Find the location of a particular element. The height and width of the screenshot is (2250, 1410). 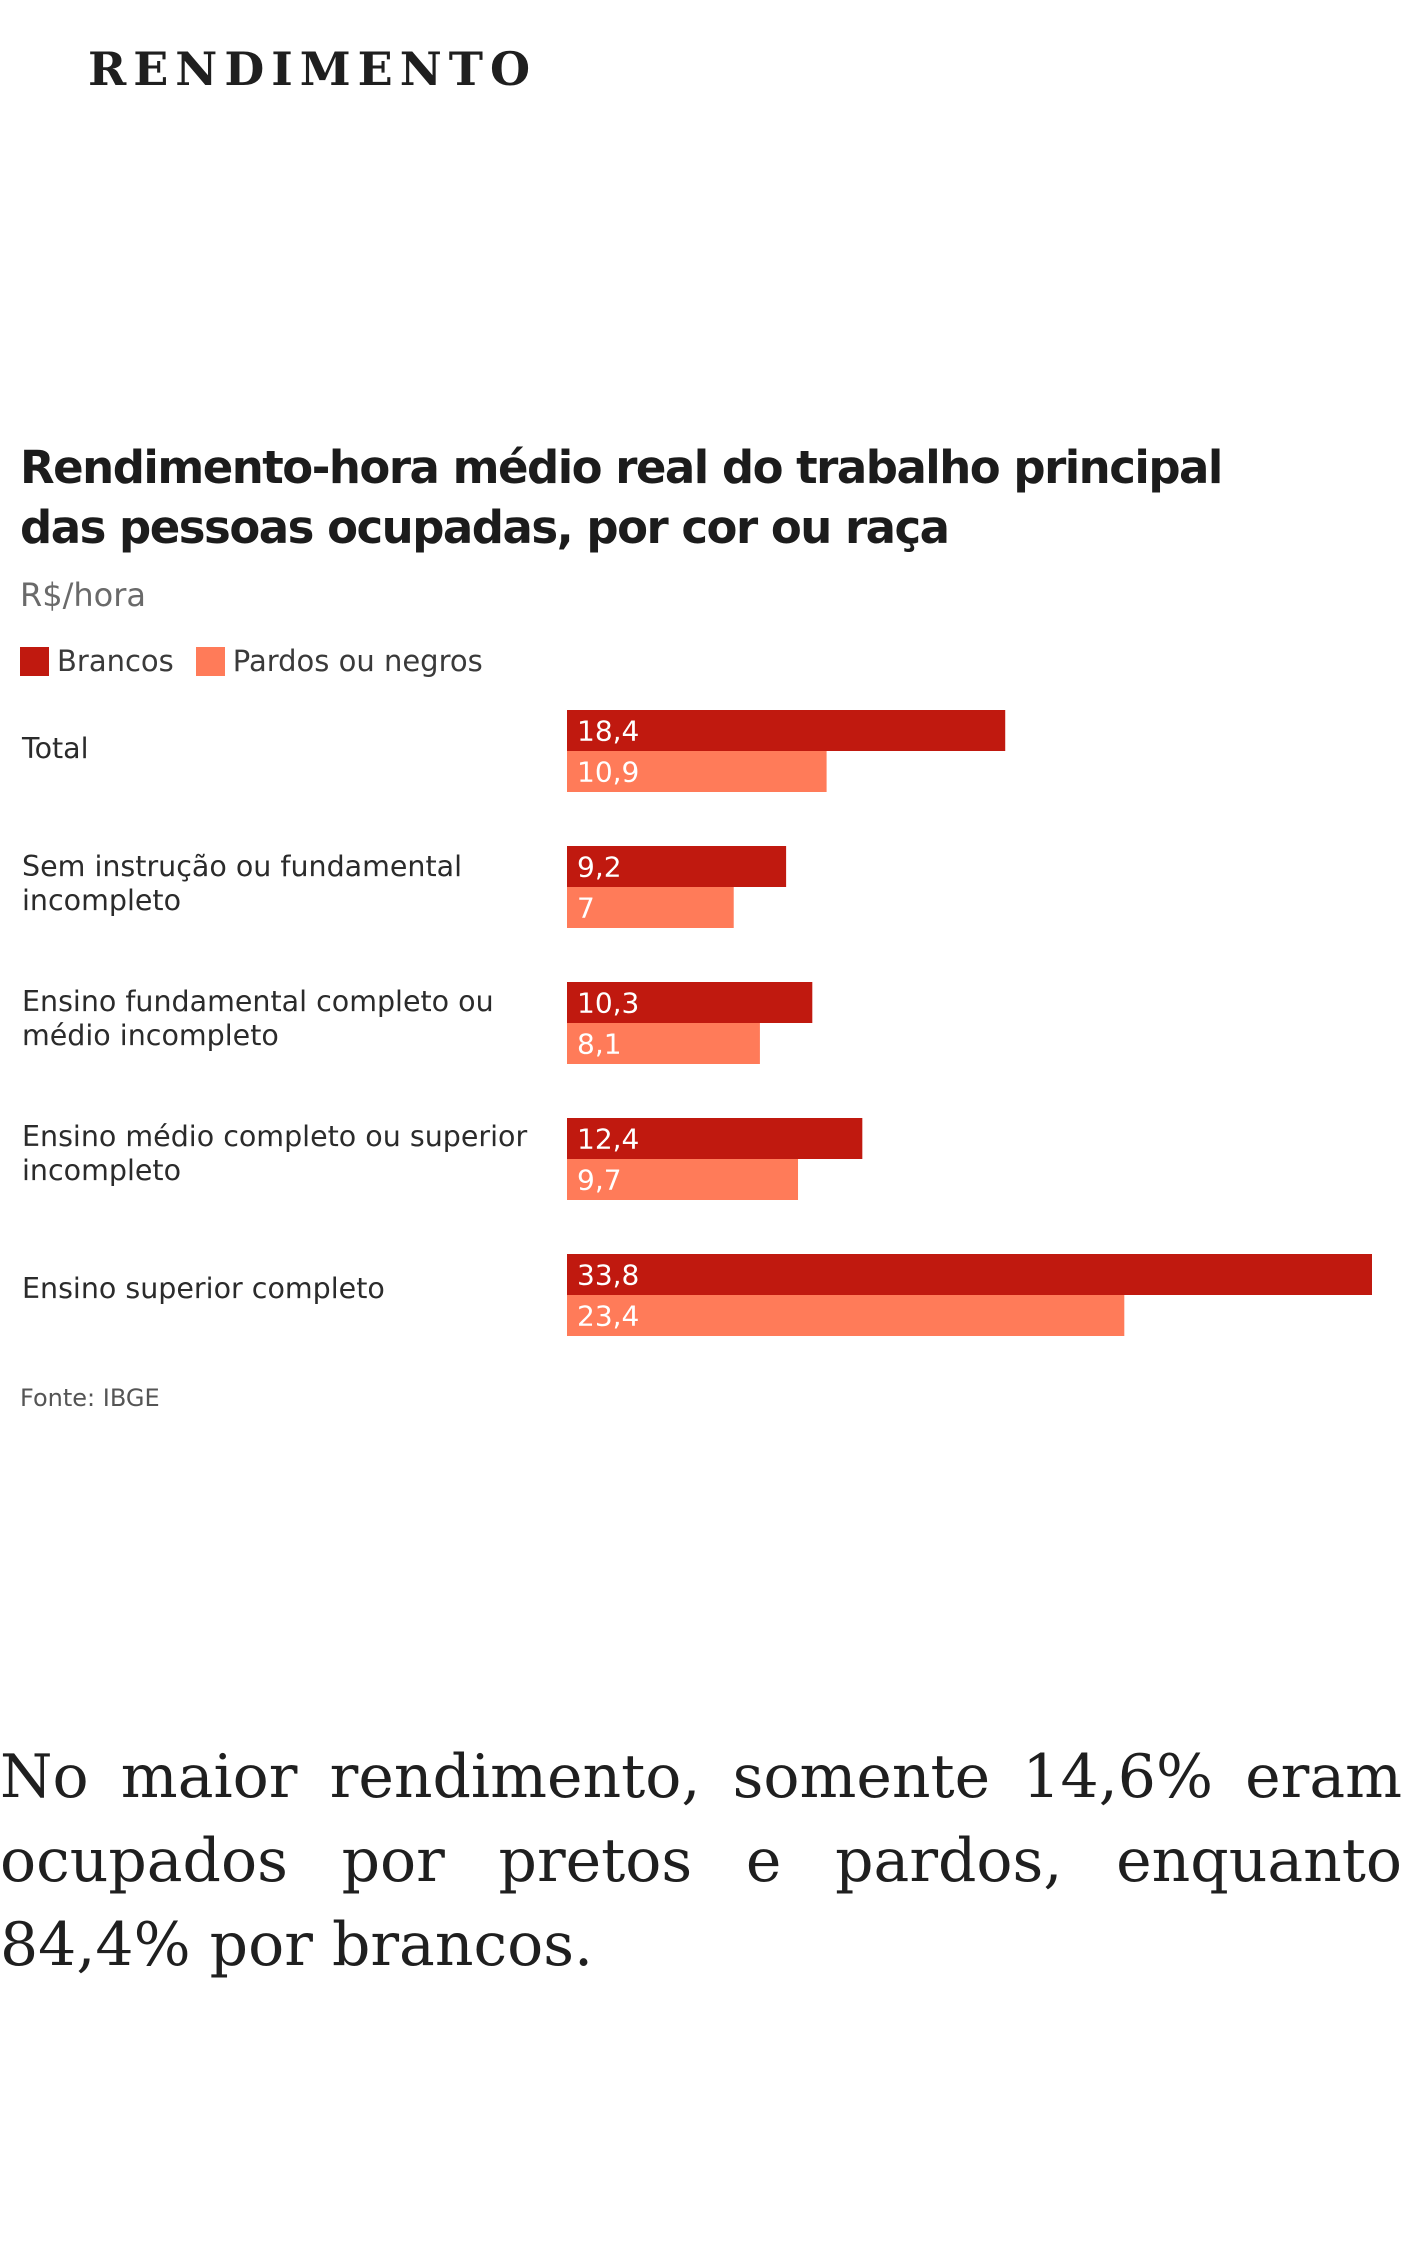

bar-label-total-brancos: 18,4 is located at coordinates (608, 731).